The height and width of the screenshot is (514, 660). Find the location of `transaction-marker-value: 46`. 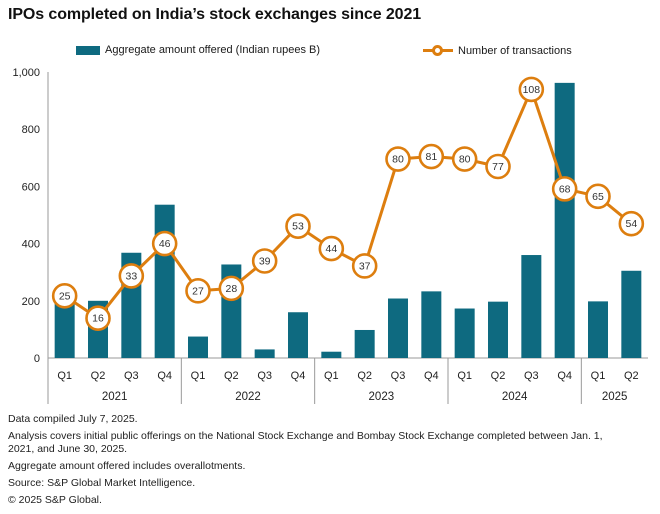

transaction-marker-value: 46 is located at coordinates (165, 244).